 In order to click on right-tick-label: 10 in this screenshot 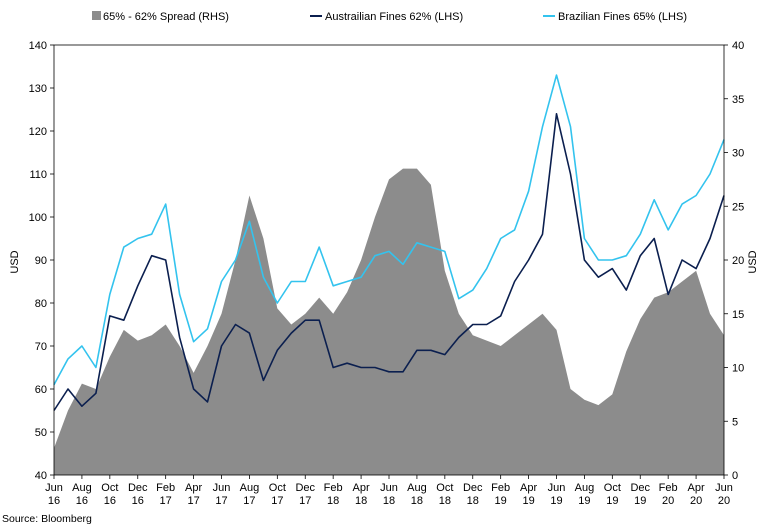, I will do `click(738, 369)`.